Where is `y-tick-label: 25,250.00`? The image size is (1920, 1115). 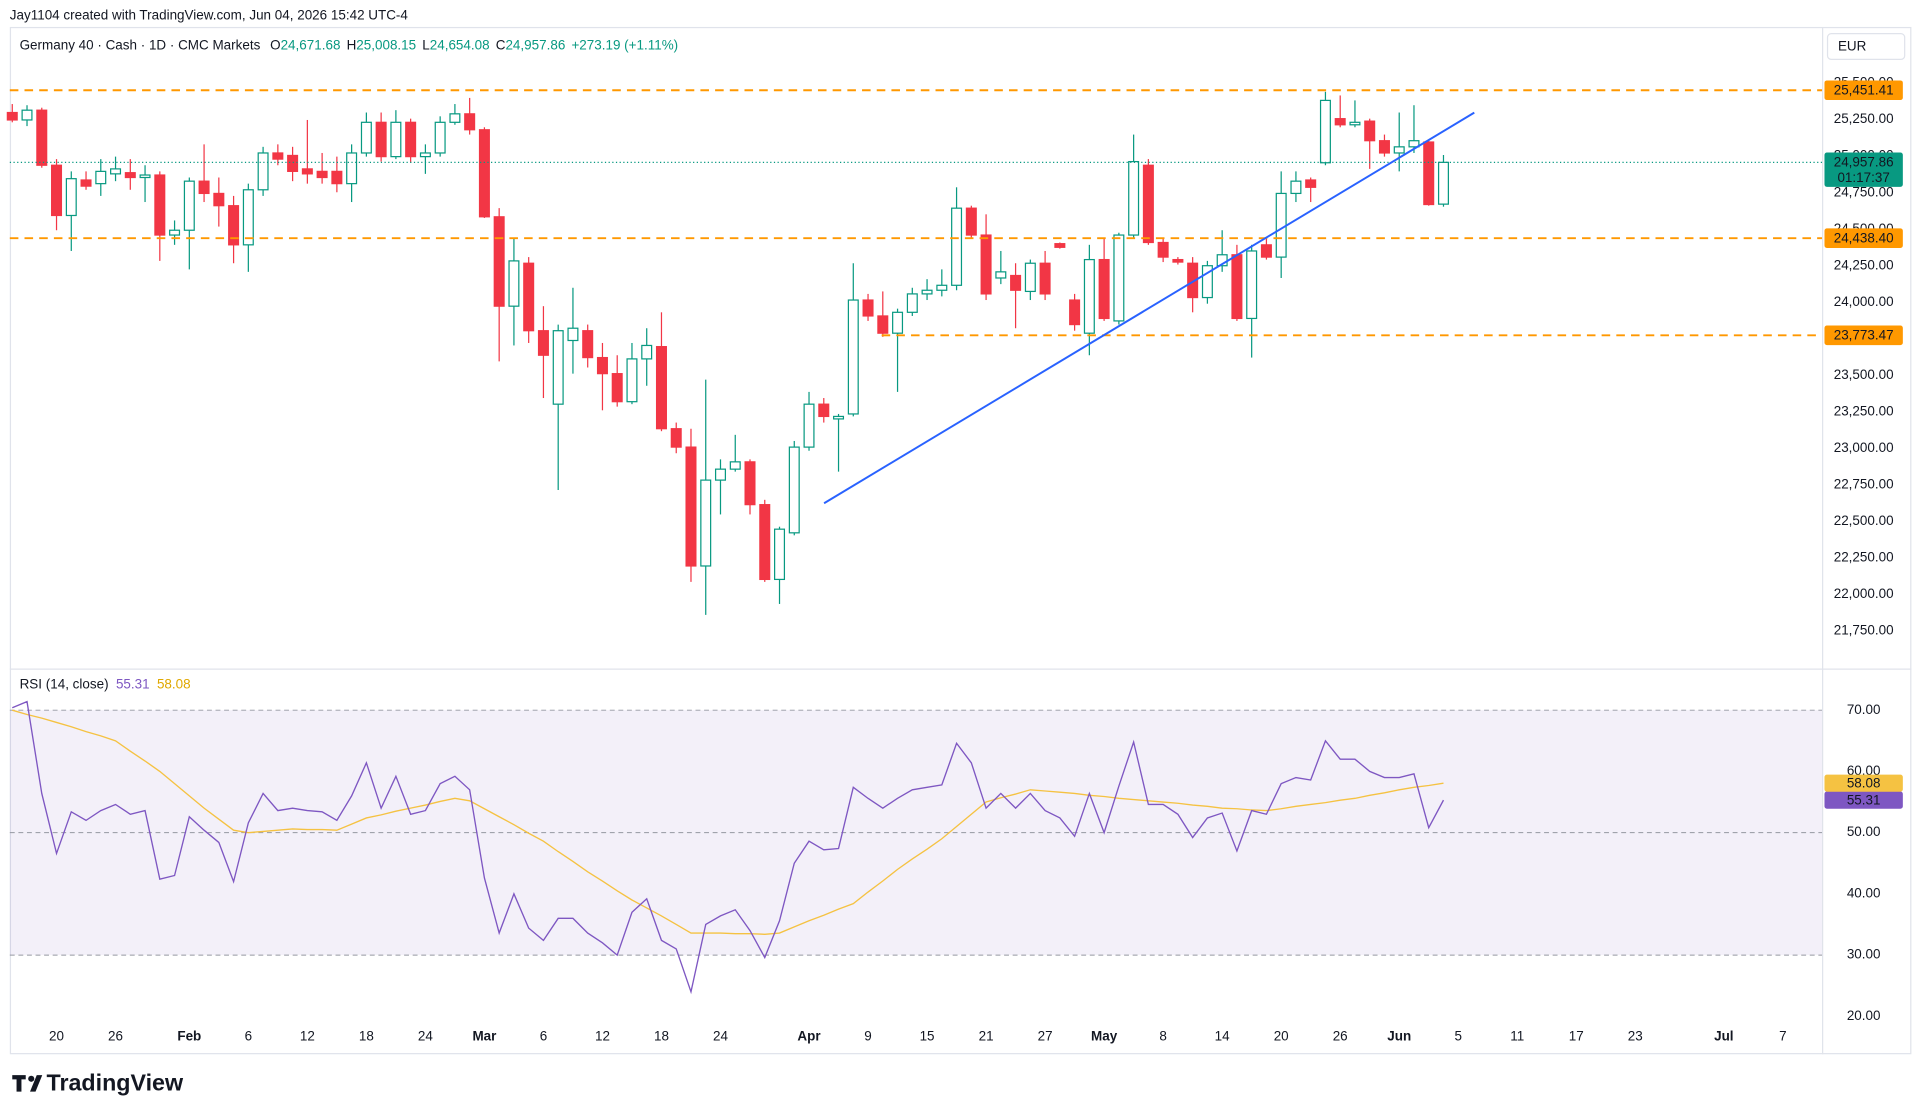 y-tick-label: 25,250.00 is located at coordinates (1864, 118).